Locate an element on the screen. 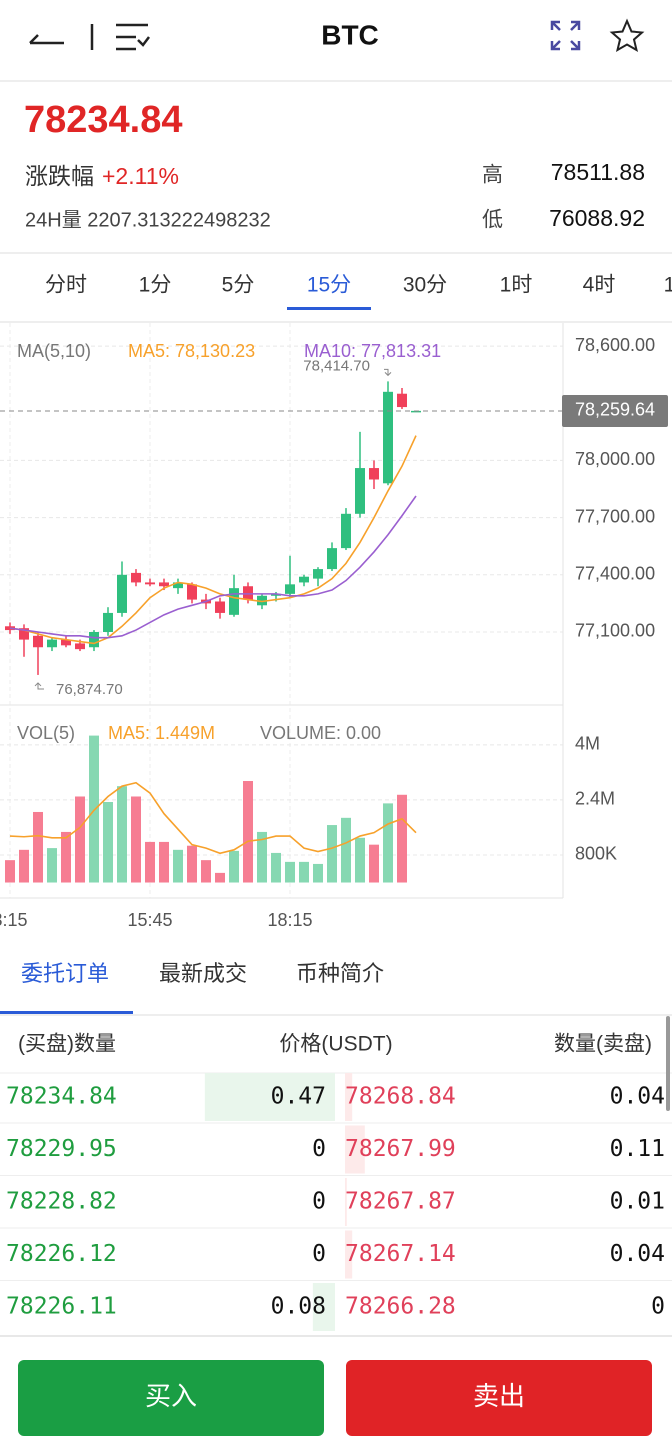  bid-price: 78234.84 is located at coordinates (61, 1097).